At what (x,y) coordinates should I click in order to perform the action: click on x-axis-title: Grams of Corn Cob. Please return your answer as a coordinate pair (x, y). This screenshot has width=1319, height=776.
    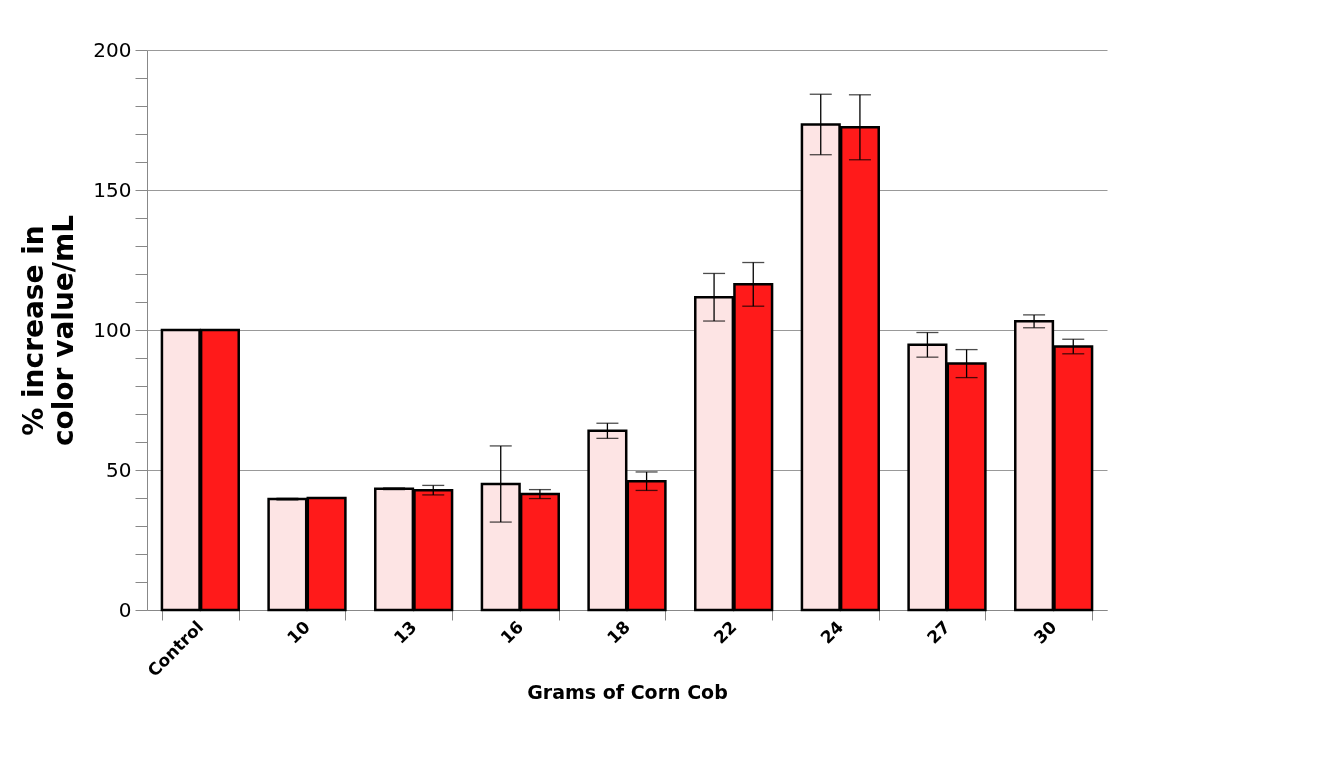
    Looking at the image, I should click on (627, 691).